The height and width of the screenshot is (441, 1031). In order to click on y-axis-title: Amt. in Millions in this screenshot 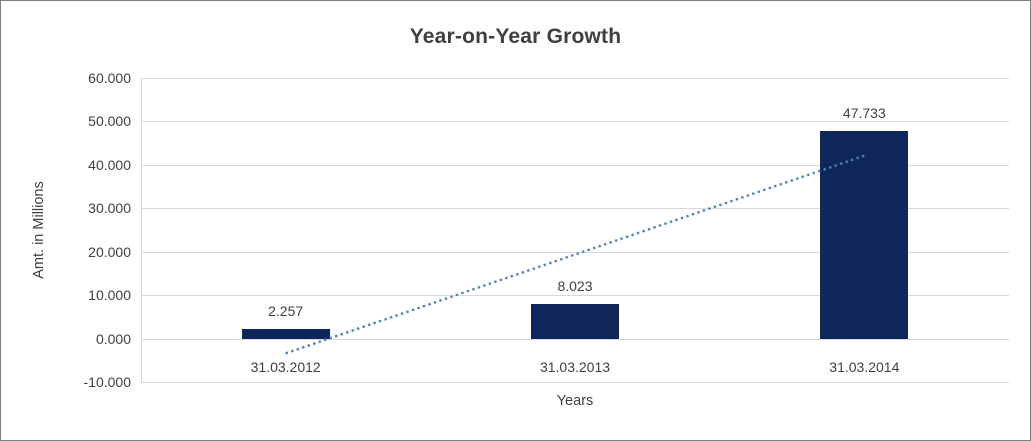, I will do `click(39, 230)`.